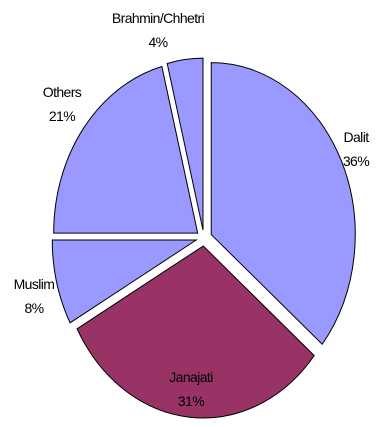 The height and width of the screenshot is (427, 376). I want to click on slice-label-brahmin-chhetri: Brahmin/Chhetri, so click(158, 18).